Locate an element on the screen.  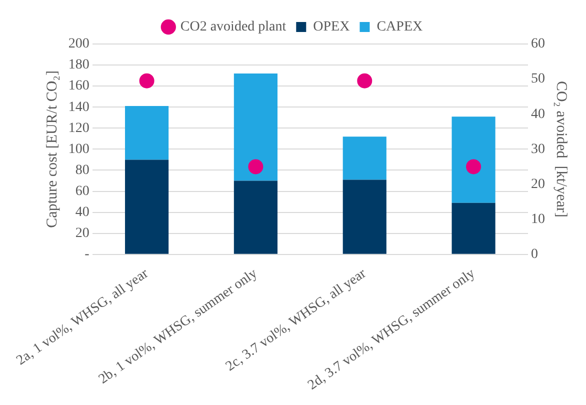
y2-tick-label: 40 is located at coordinates (538, 114).